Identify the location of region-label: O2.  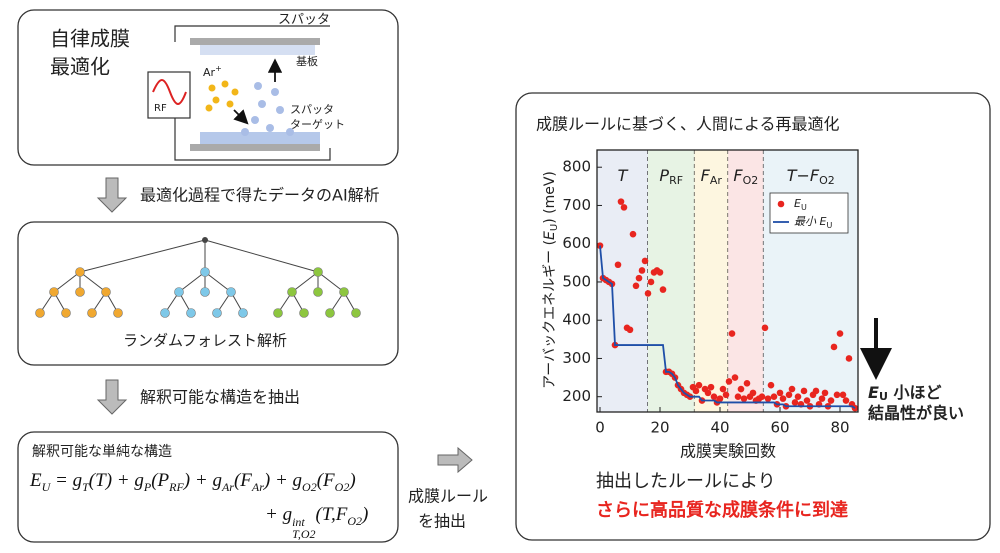
(751, 180).